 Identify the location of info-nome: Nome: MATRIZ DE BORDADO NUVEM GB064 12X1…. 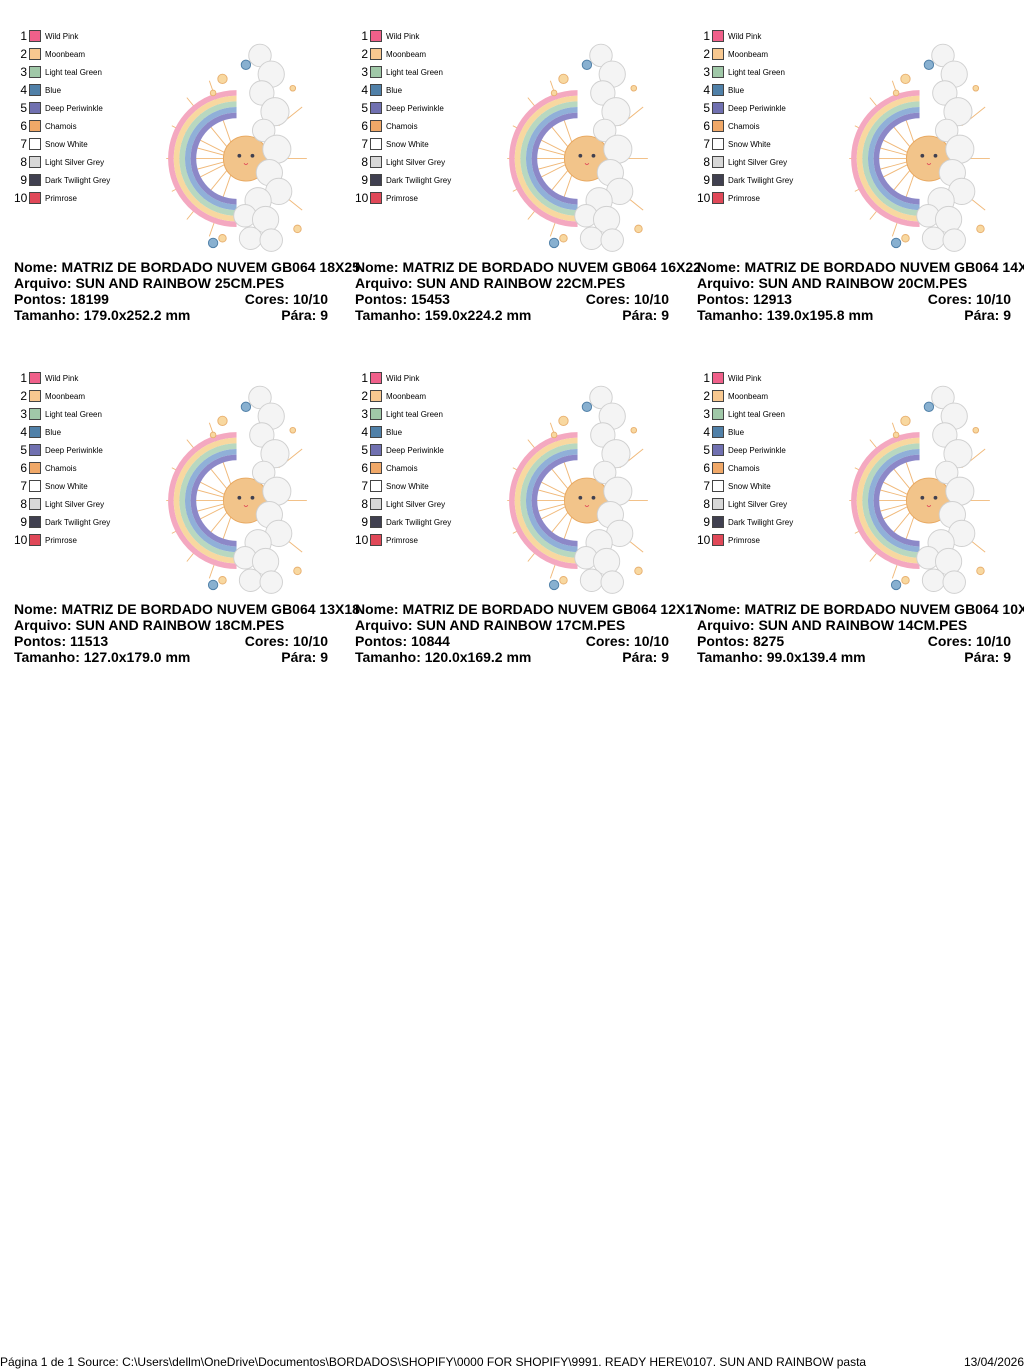
(528, 609).